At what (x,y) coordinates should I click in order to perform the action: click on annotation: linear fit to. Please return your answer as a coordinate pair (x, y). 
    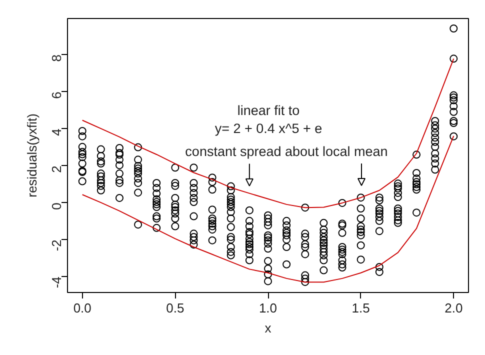
    Looking at the image, I should click on (268, 110).